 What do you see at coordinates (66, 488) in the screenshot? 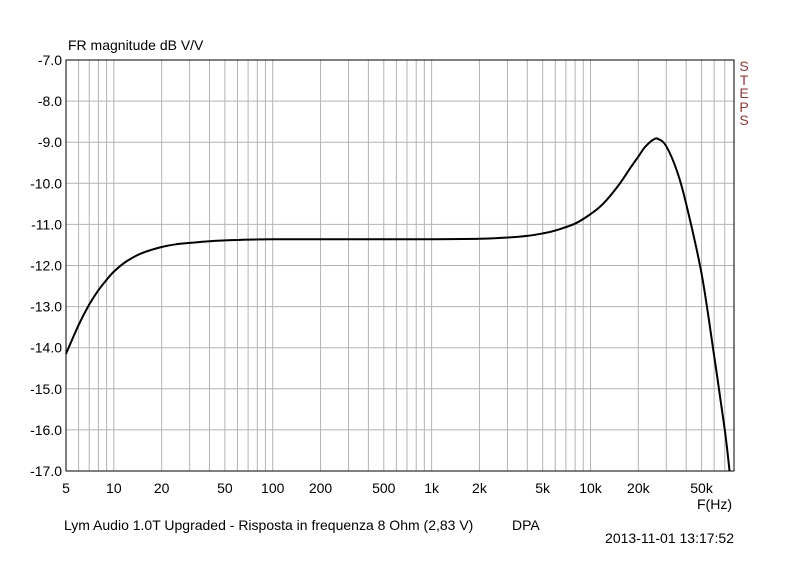
I see `x-tick-label: 5` at bounding box center [66, 488].